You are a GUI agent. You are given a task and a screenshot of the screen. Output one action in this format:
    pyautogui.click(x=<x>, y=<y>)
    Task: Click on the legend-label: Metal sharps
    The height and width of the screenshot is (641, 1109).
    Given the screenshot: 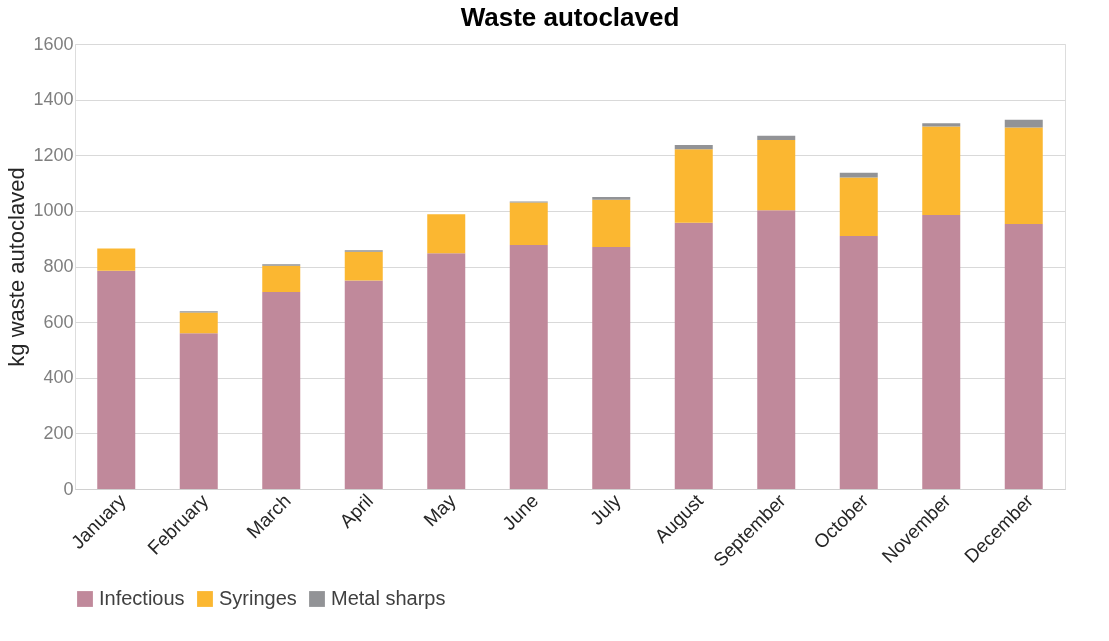 What is the action you would take?
    pyautogui.click(x=388, y=598)
    